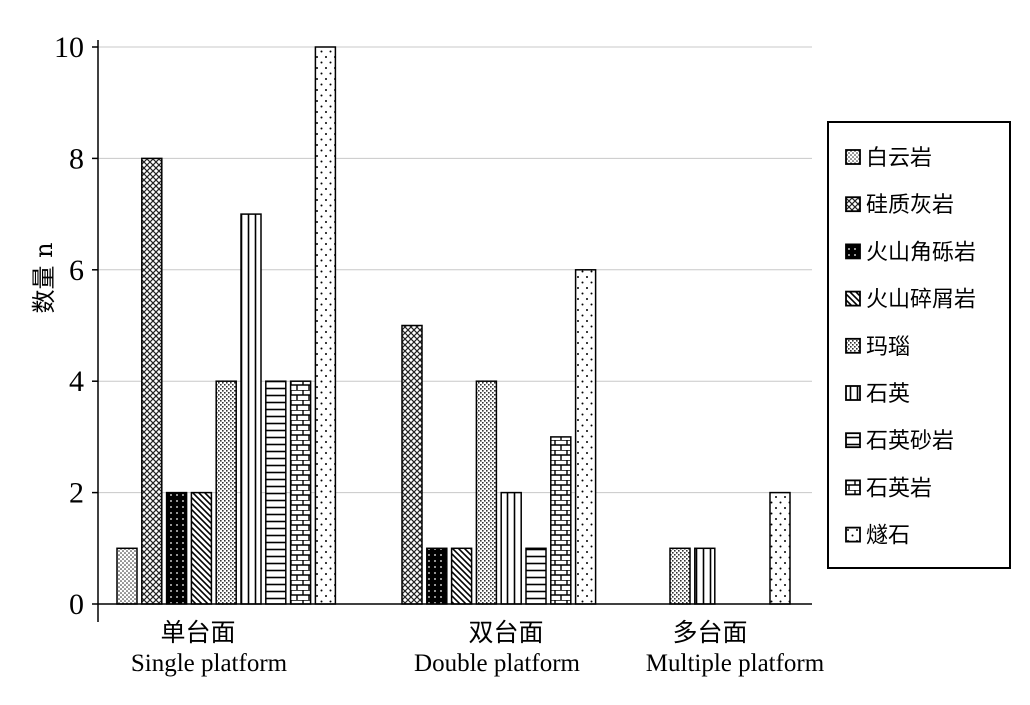 The image size is (1030, 705). What do you see at coordinates (921, 300) in the screenshot?
I see `legend-label: 火山碎屑岩` at bounding box center [921, 300].